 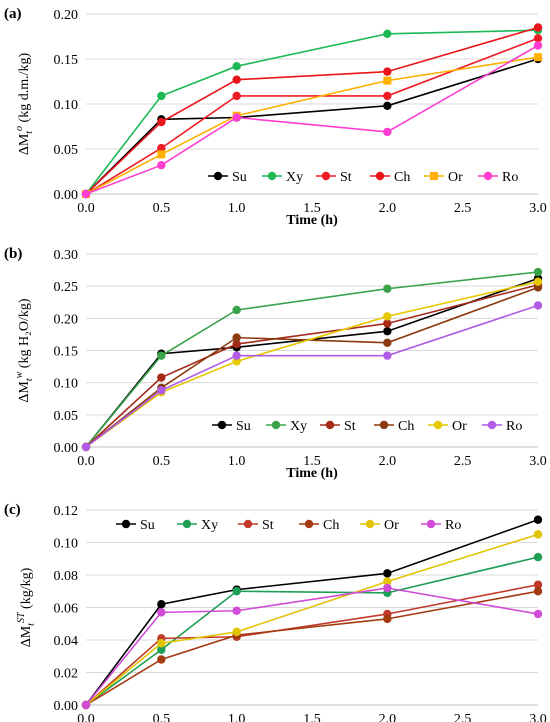 I want to click on y-tick-label: 0.30, so click(x=66, y=255).